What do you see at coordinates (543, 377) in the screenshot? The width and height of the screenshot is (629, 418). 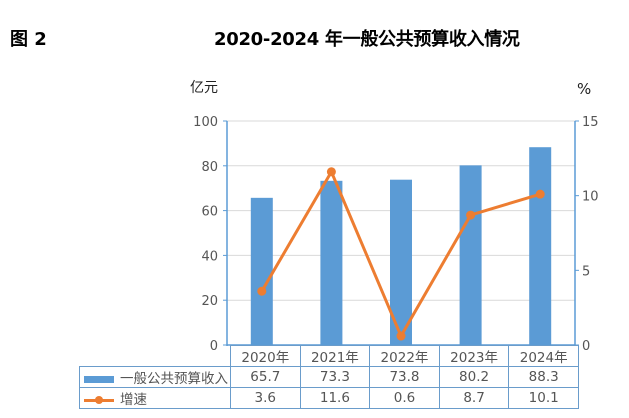 I see `table-cell: 88.3` at bounding box center [543, 377].